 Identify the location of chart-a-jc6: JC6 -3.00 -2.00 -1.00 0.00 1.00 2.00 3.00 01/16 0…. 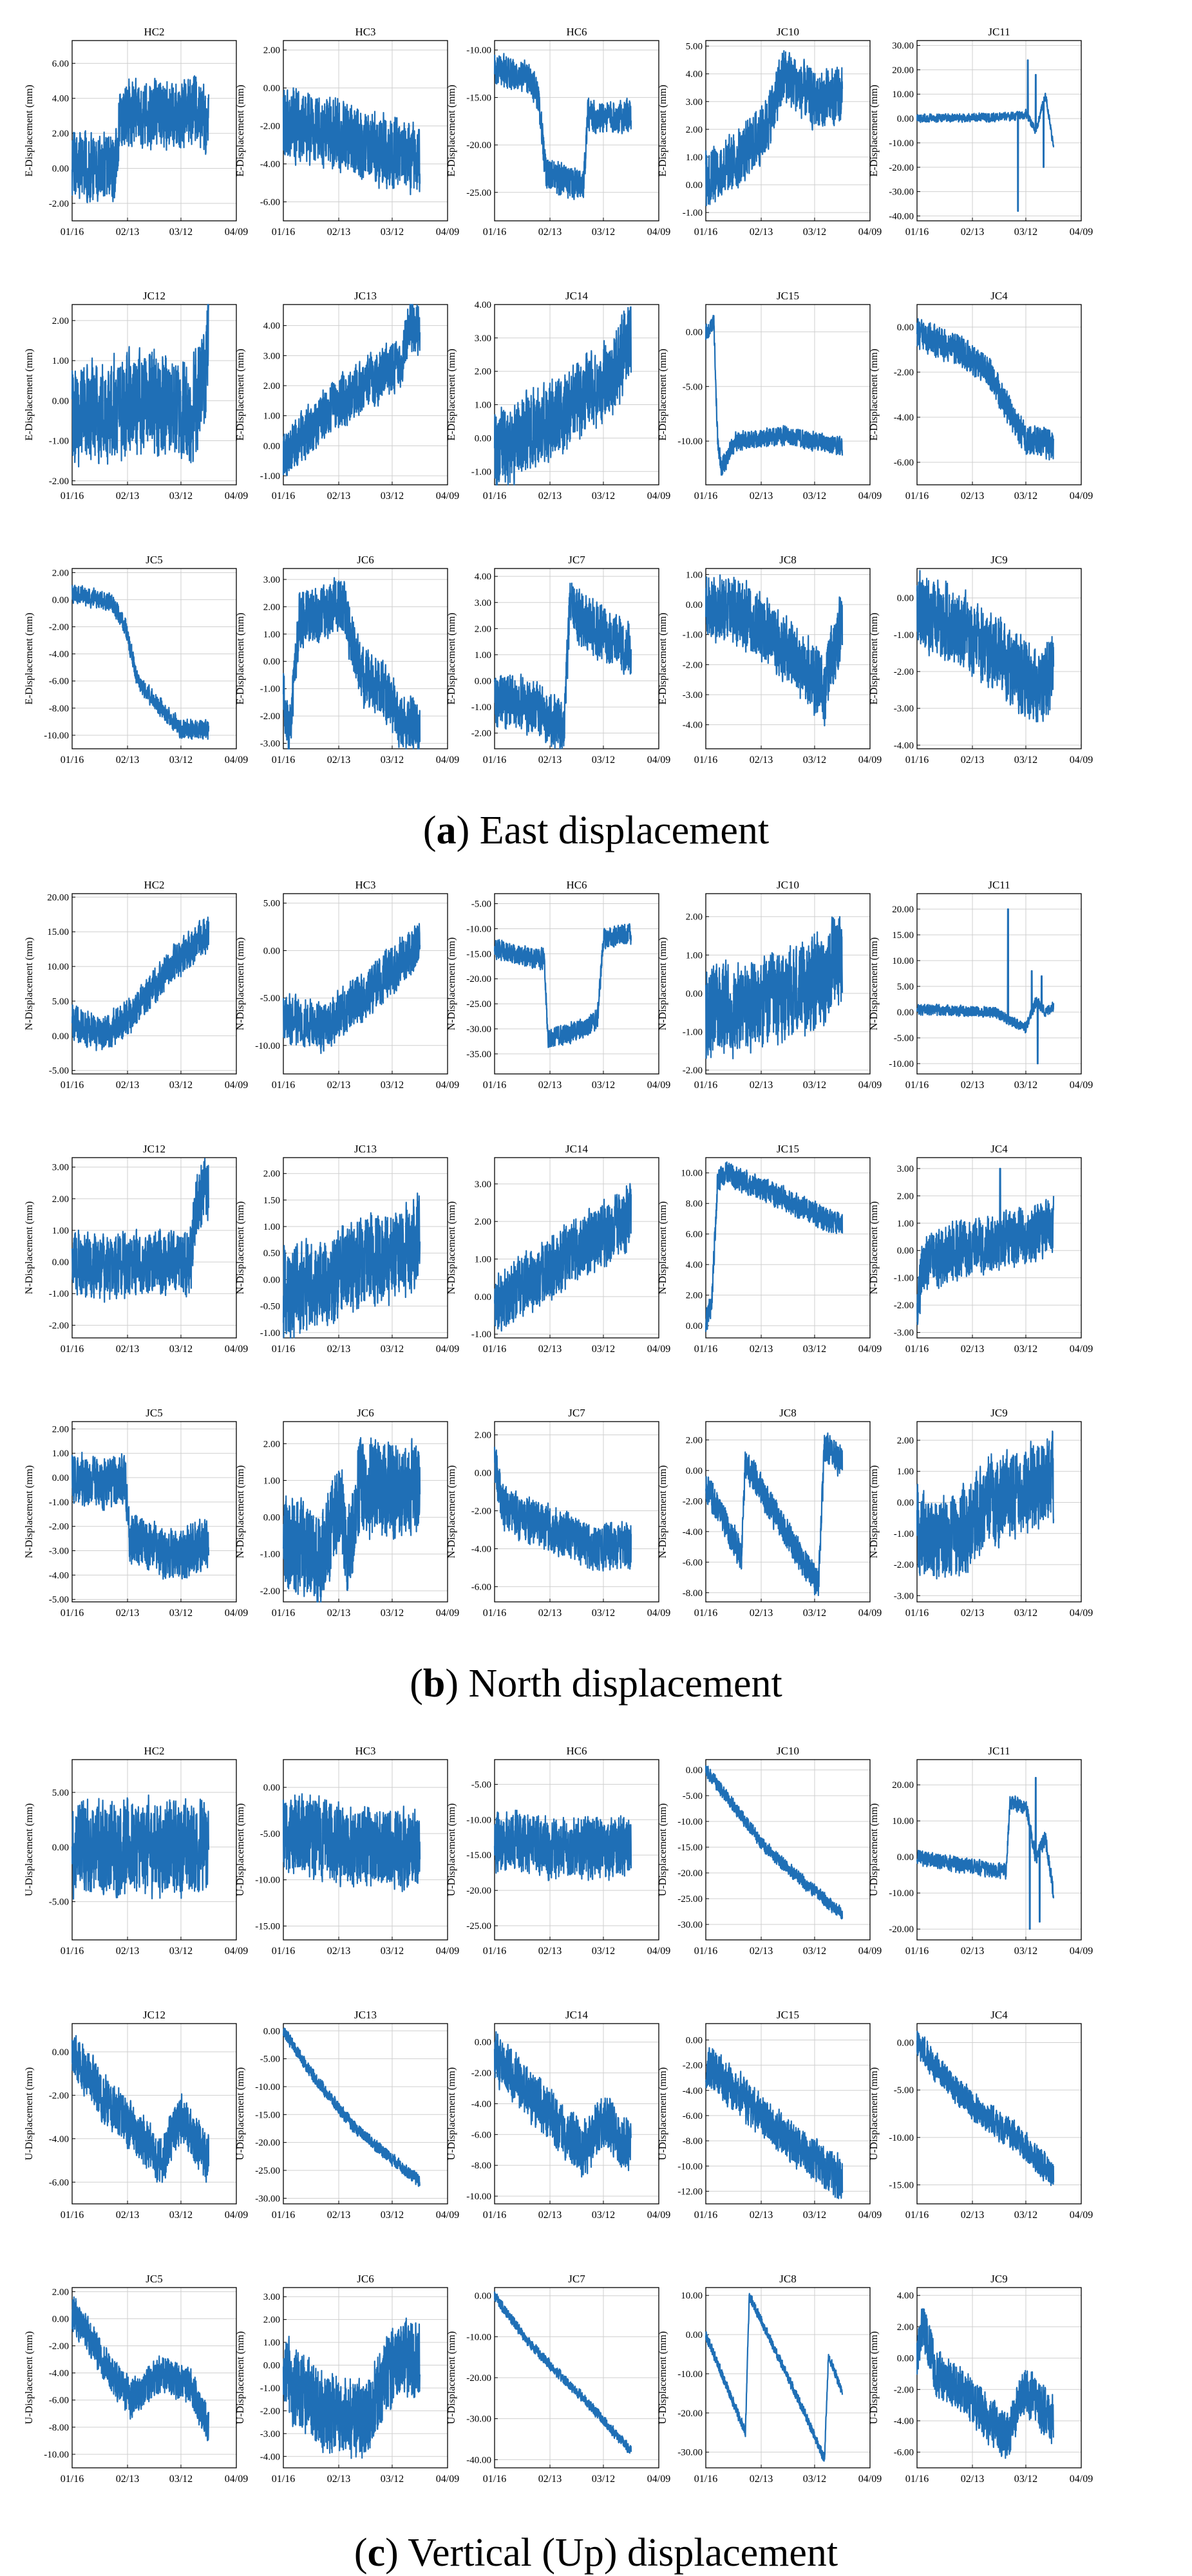
(347, 660).